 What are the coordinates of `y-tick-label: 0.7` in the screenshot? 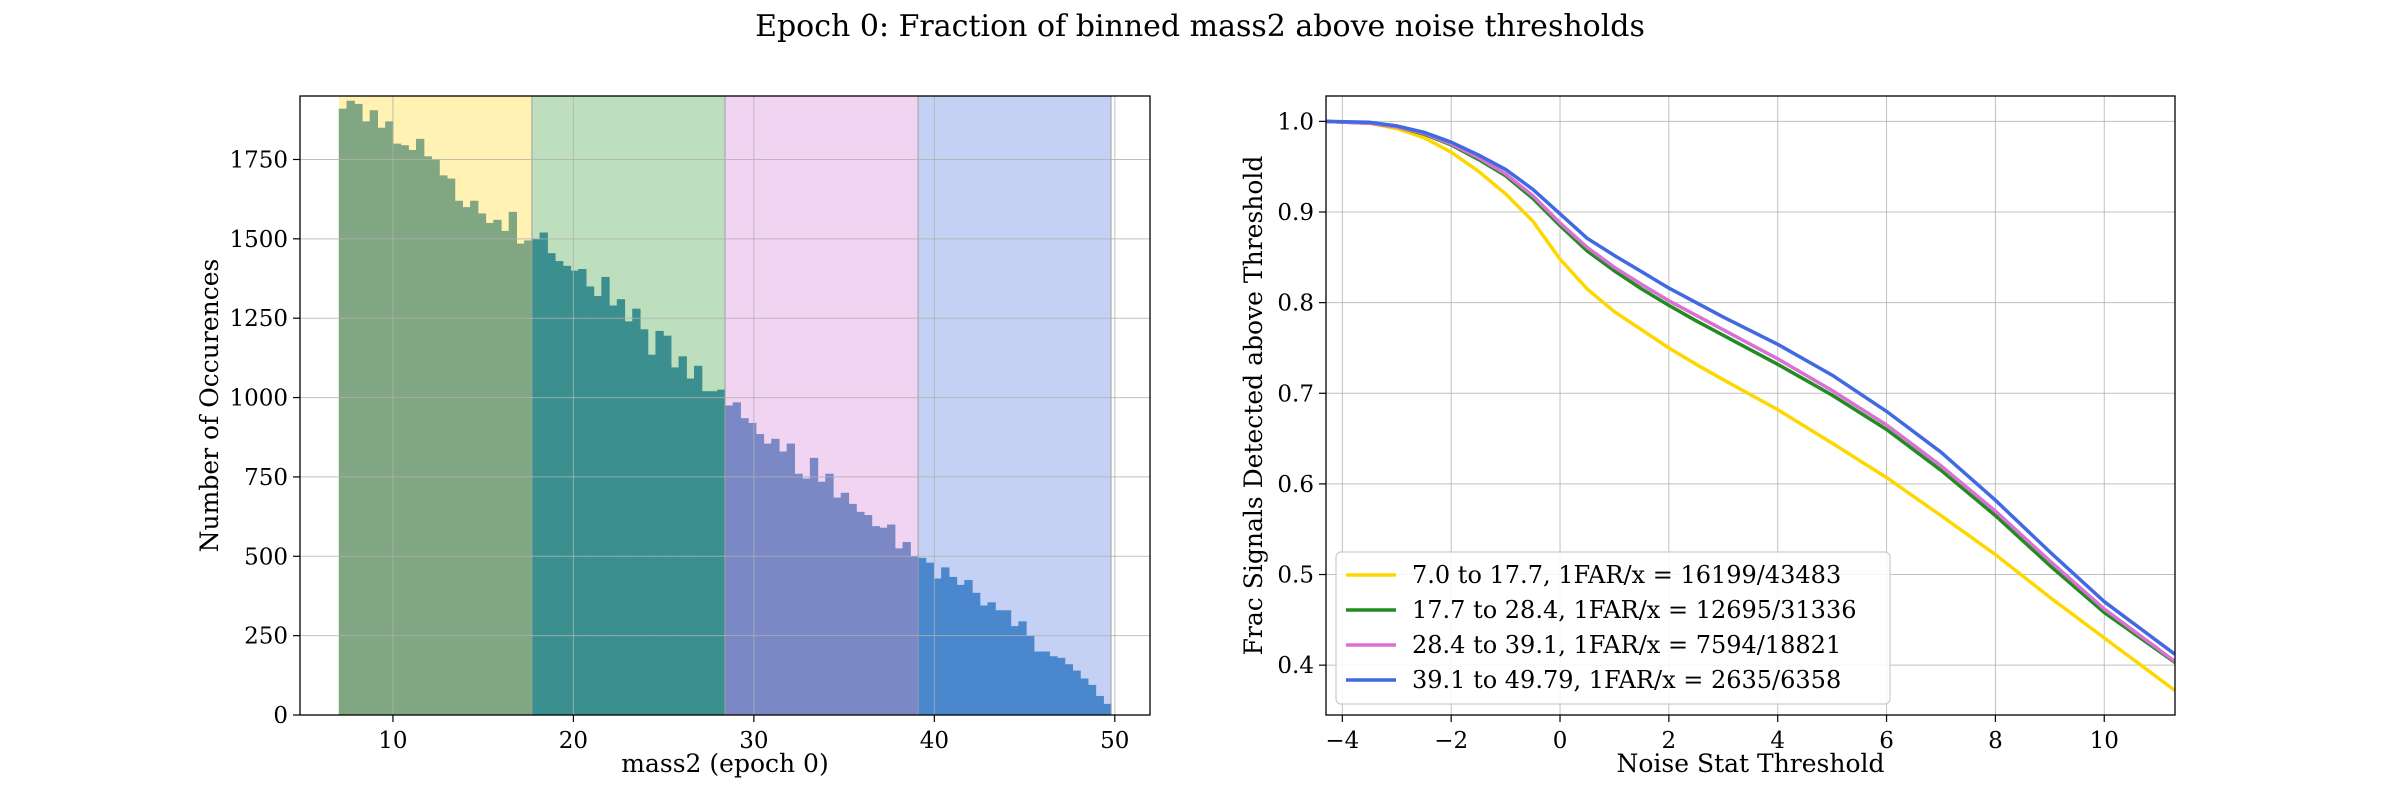 It's located at (1295, 394).